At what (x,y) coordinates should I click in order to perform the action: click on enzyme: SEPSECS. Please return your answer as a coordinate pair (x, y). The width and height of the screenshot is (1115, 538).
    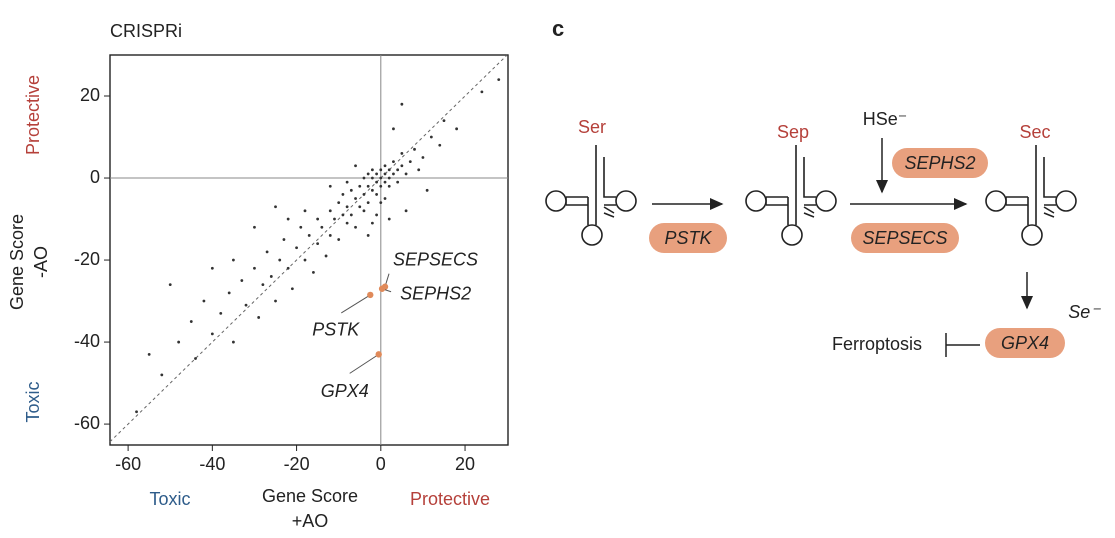
    Looking at the image, I should click on (904, 238).